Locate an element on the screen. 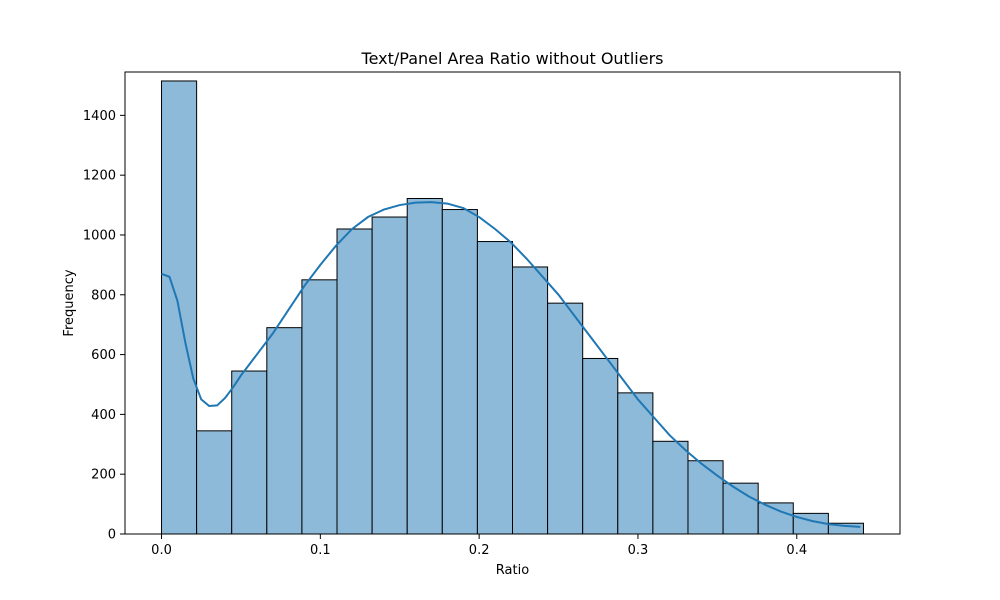 Image resolution: width=1000 pixels, height=600 pixels. y-tick-label: 1200 is located at coordinates (99, 176).